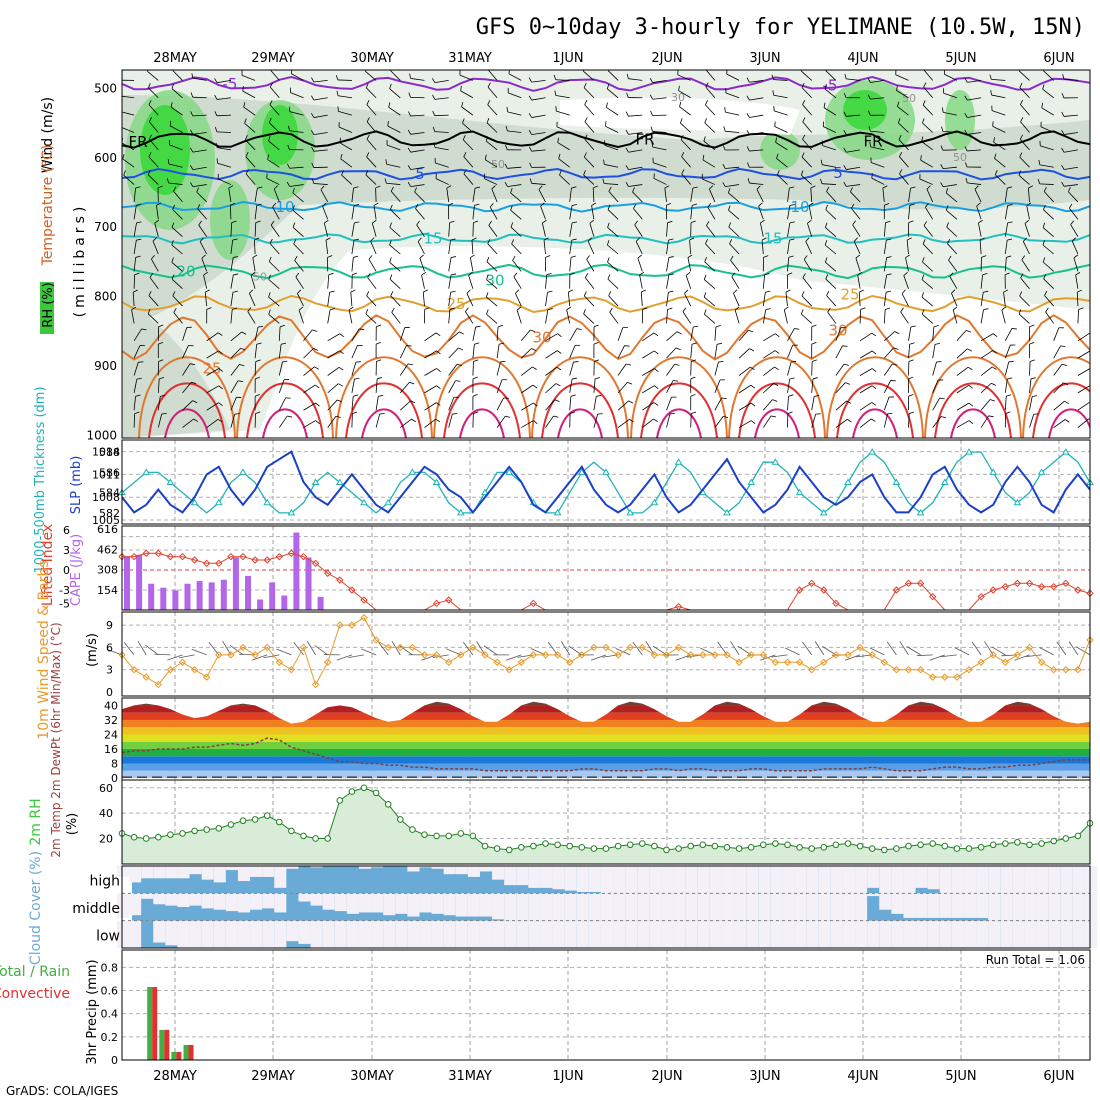  Describe the element at coordinates (490, 650) in the screenshot. I see `wind10m-barb` at that location.